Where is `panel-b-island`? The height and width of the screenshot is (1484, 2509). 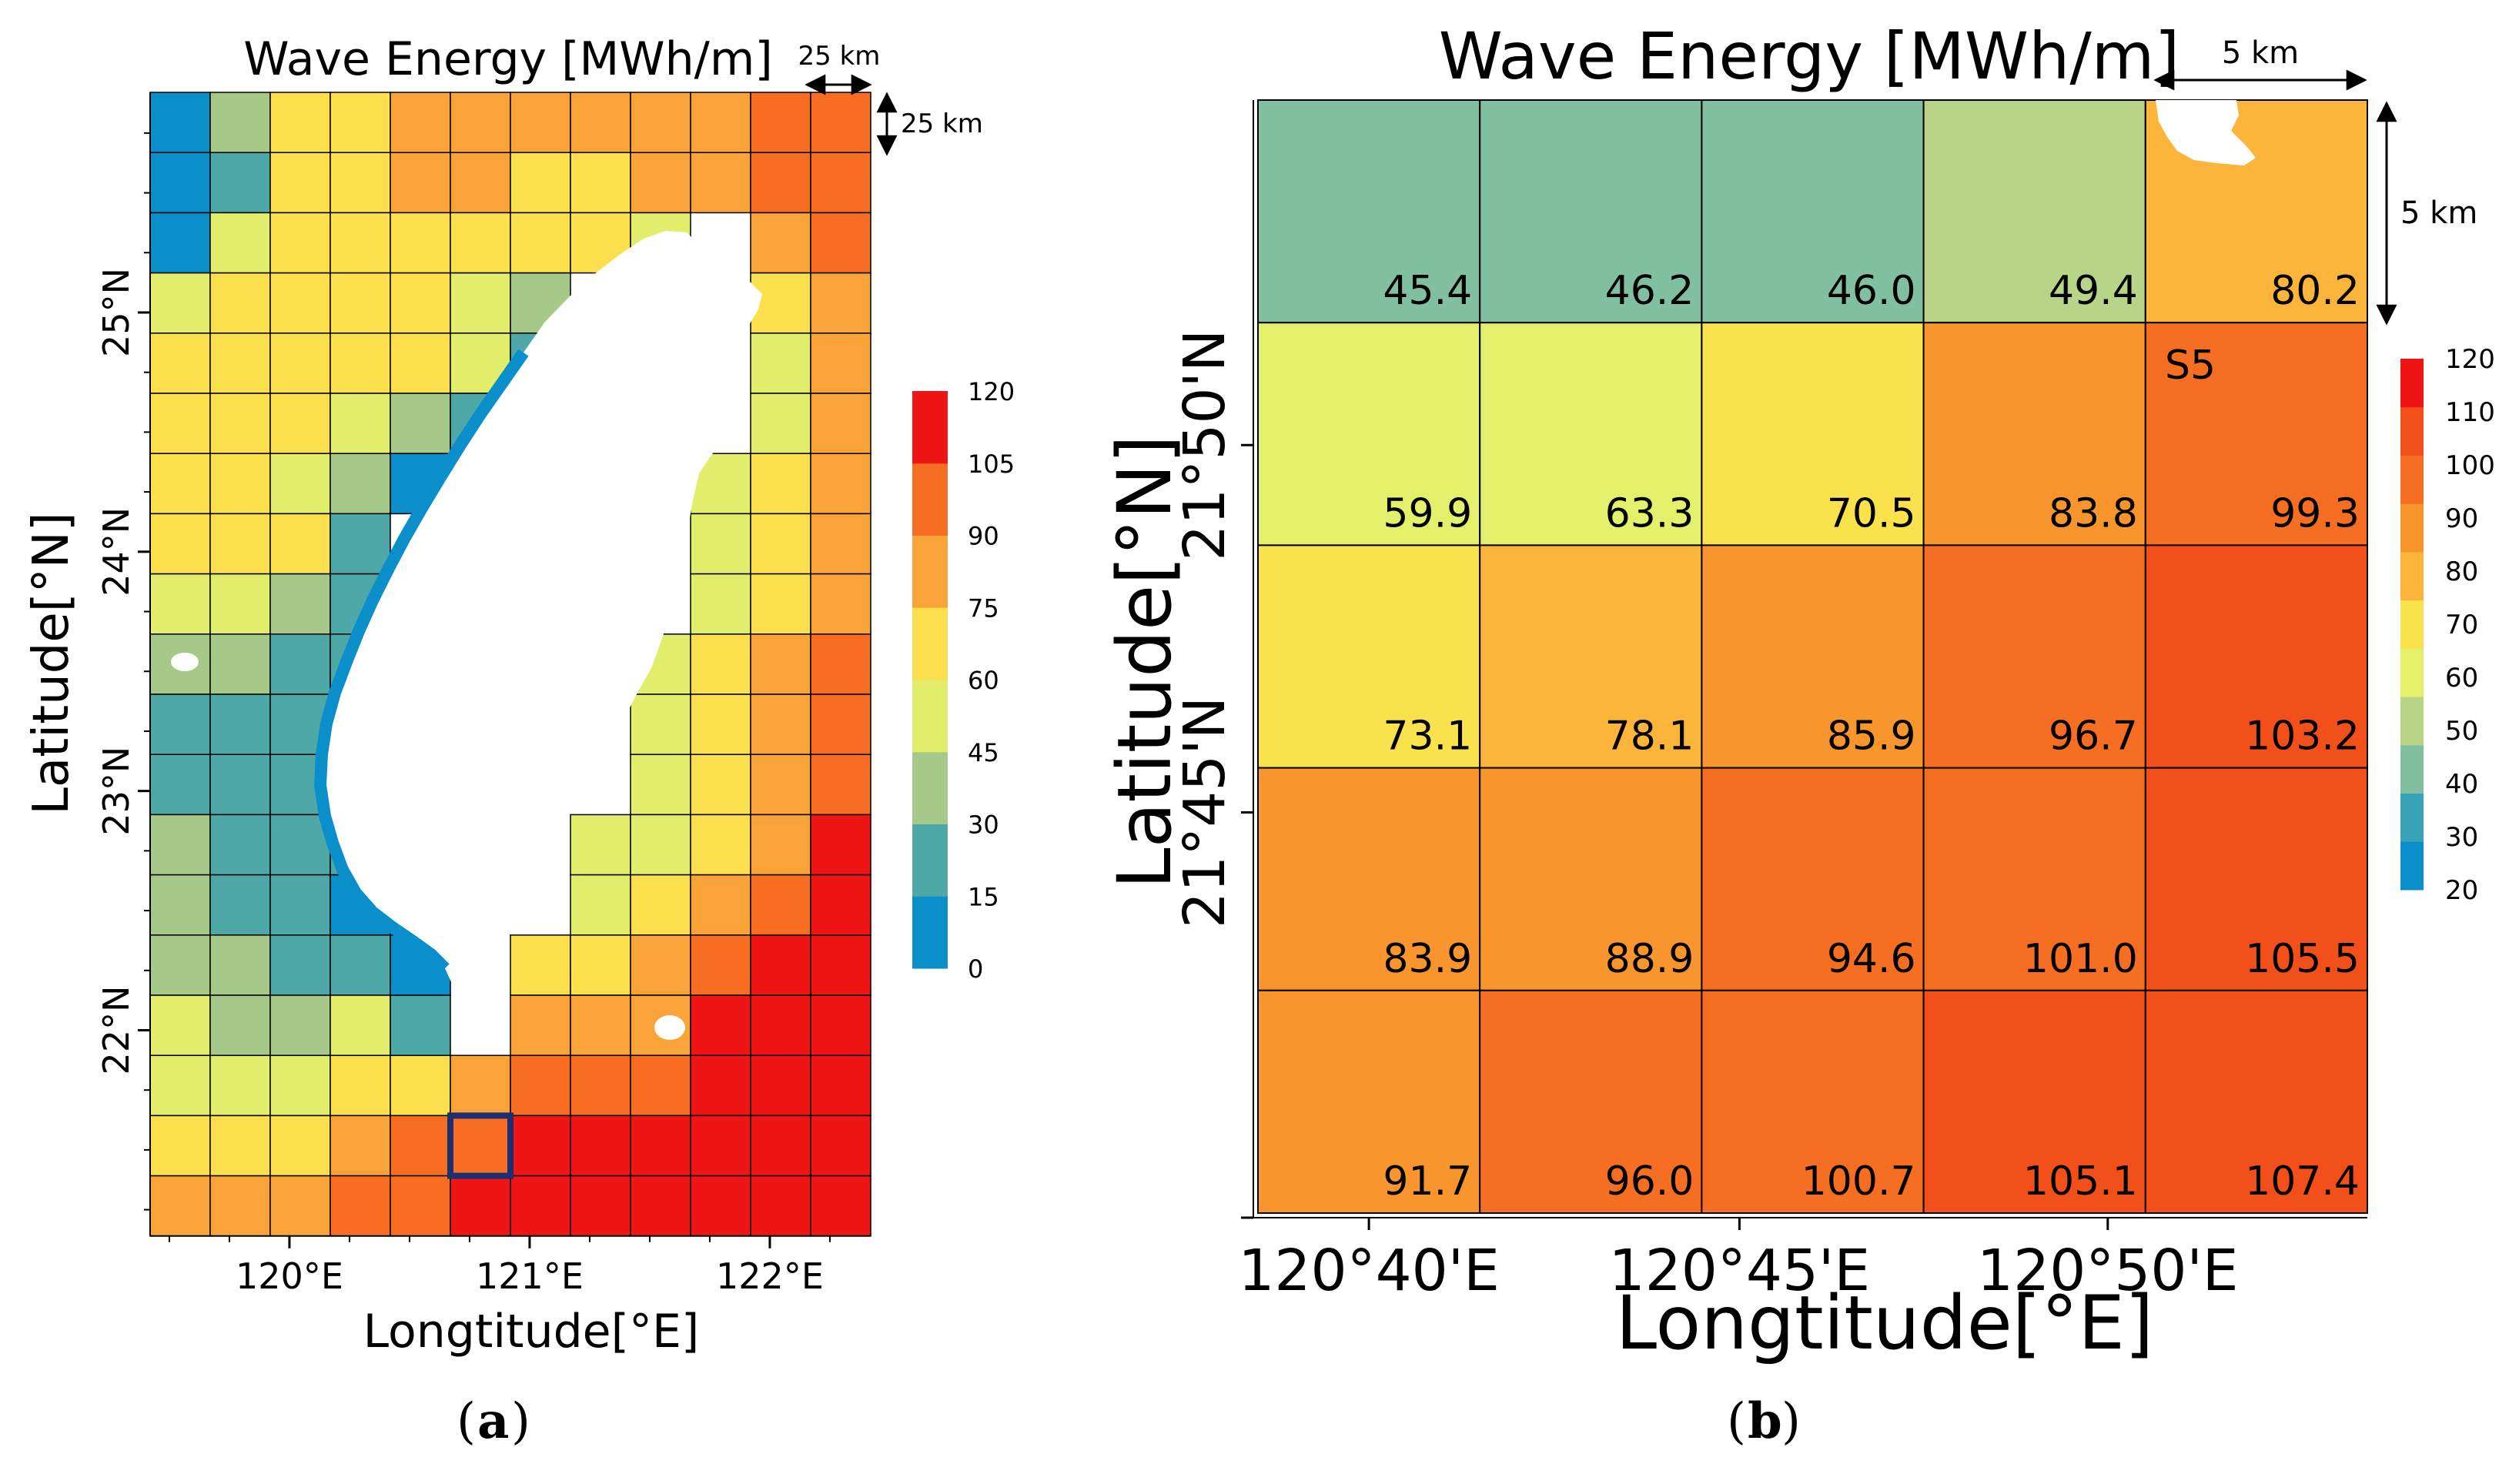
panel-b-island is located at coordinates (2206, 132).